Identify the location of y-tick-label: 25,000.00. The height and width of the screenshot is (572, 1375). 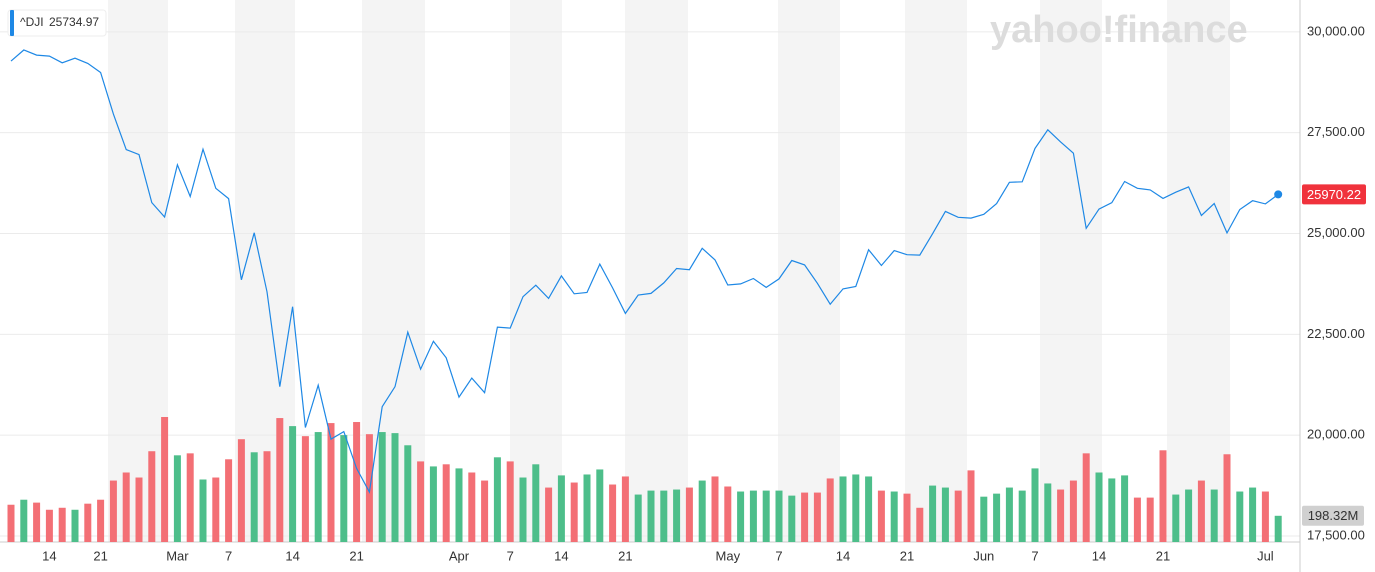
(1336, 232).